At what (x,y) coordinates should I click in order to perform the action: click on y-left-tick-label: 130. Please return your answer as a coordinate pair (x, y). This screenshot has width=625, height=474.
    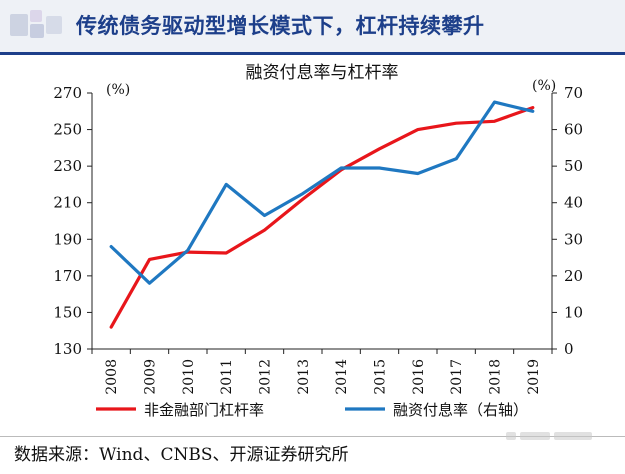
    Looking at the image, I should click on (67, 349).